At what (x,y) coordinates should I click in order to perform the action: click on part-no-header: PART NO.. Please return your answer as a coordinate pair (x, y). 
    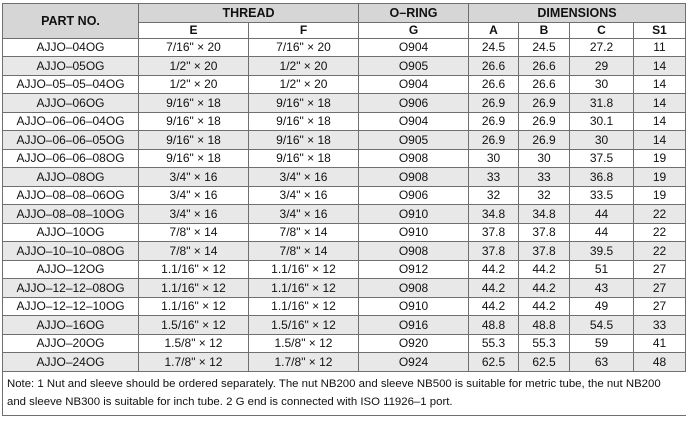
    Looking at the image, I should click on (70, 21).